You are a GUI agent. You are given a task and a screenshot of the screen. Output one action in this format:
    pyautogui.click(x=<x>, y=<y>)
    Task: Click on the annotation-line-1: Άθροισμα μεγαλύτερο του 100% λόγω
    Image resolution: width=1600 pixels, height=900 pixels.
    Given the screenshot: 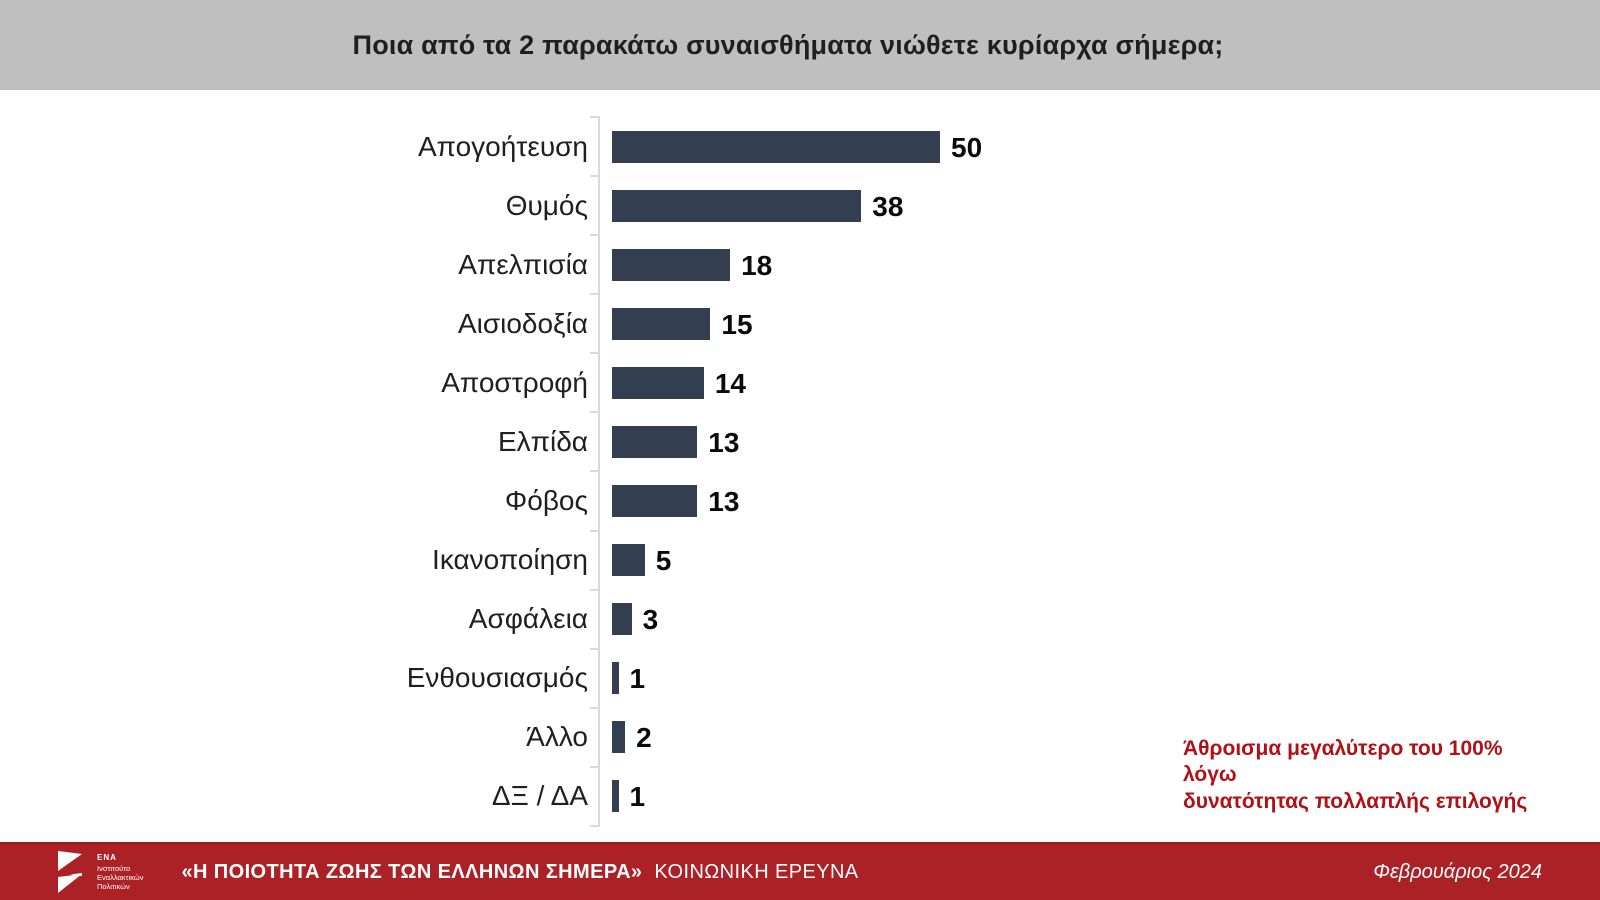 What is the action you would take?
    pyautogui.click(x=1343, y=762)
    